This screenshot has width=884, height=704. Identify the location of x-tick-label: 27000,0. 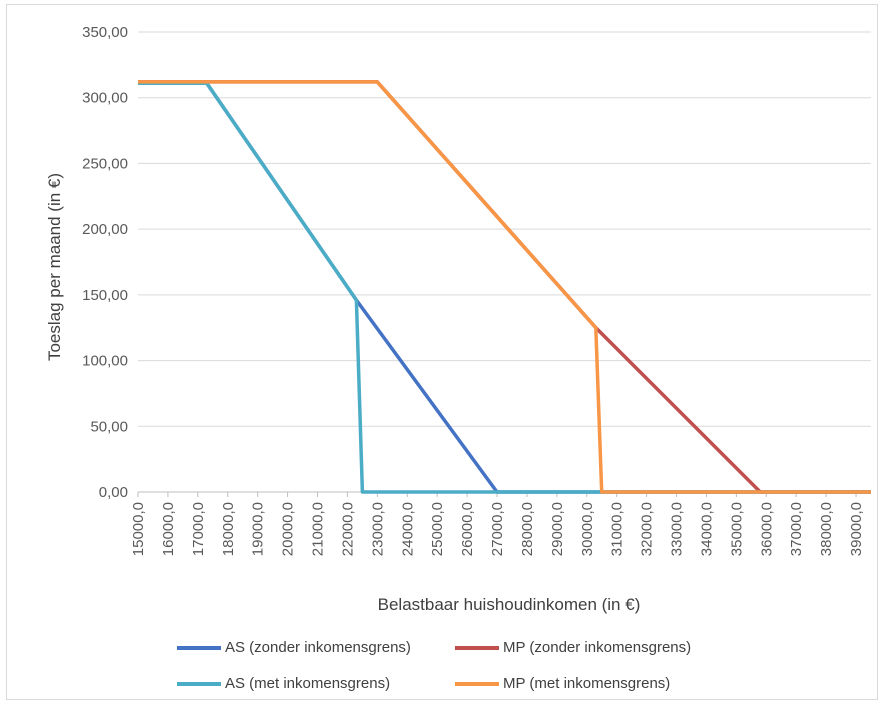
(497, 529).